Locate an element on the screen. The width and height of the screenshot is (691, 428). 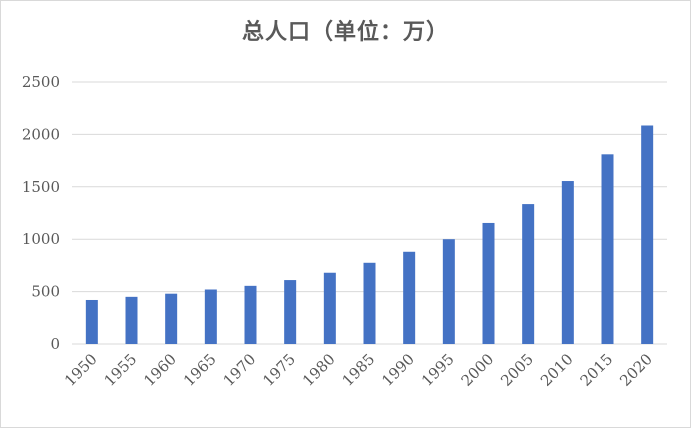
bar-1955 is located at coordinates (131, 320).